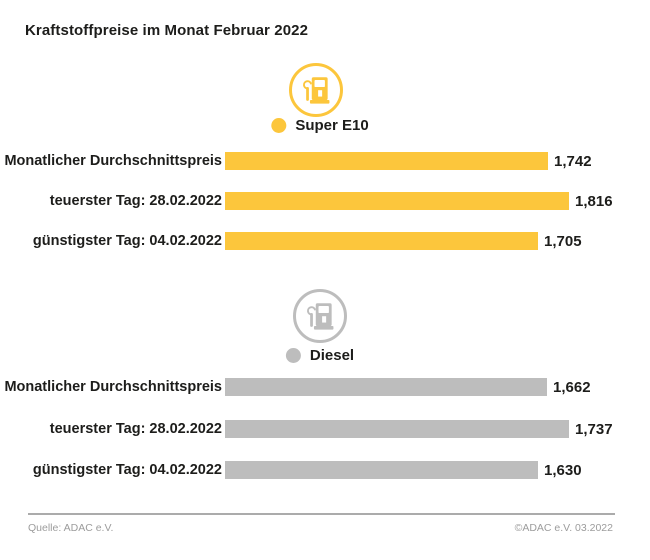 Image resolution: width=650 pixels, height=560 pixels. I want to click on page-title: Kraftstoffpreise im Monat Februar 2022, so click(167, 30).